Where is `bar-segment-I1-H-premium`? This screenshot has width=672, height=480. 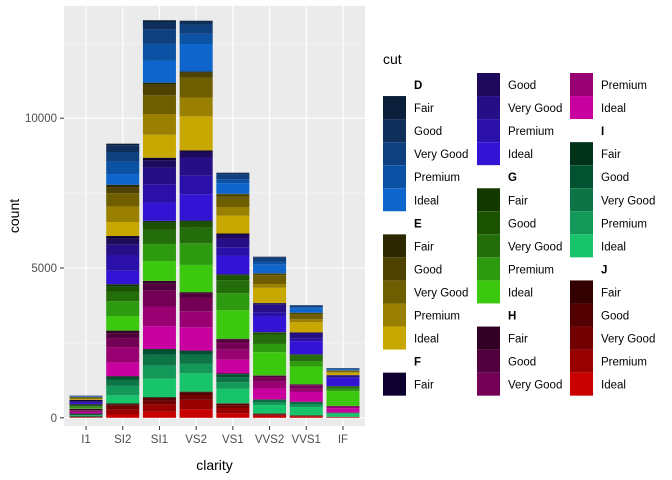
bar-segment-I1-H-premium is located at coordinates (86, 412).